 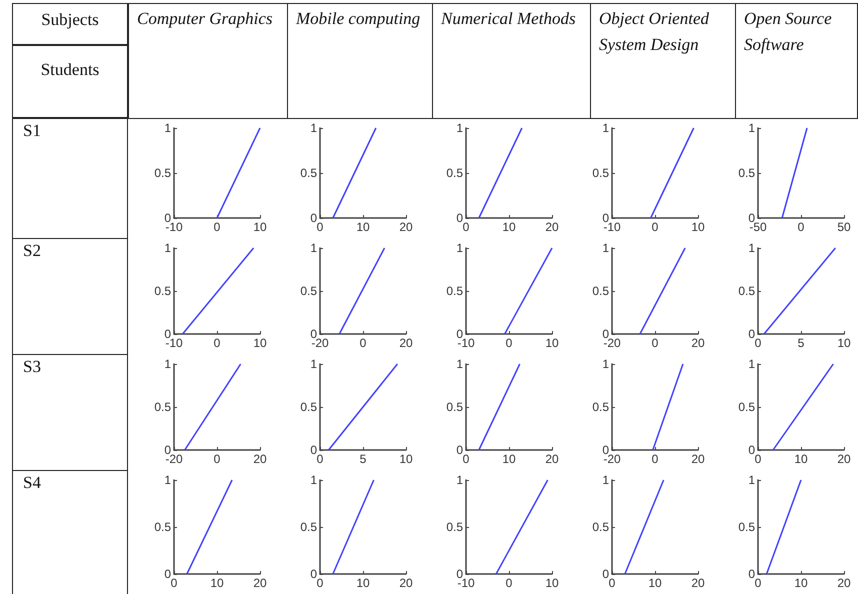 What do you see at coordinates (359, 60) in the screenshot?
I see `text: Mobile computing` at bounding box center [359, 60].